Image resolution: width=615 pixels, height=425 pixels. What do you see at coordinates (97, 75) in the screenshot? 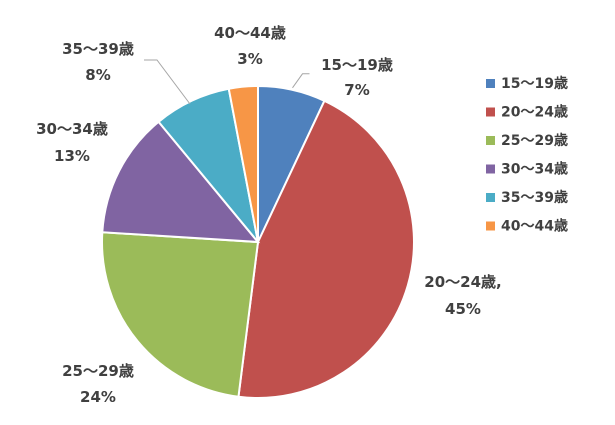
I see `data-label-value-5: 8%` at bounding box center [97, 75].